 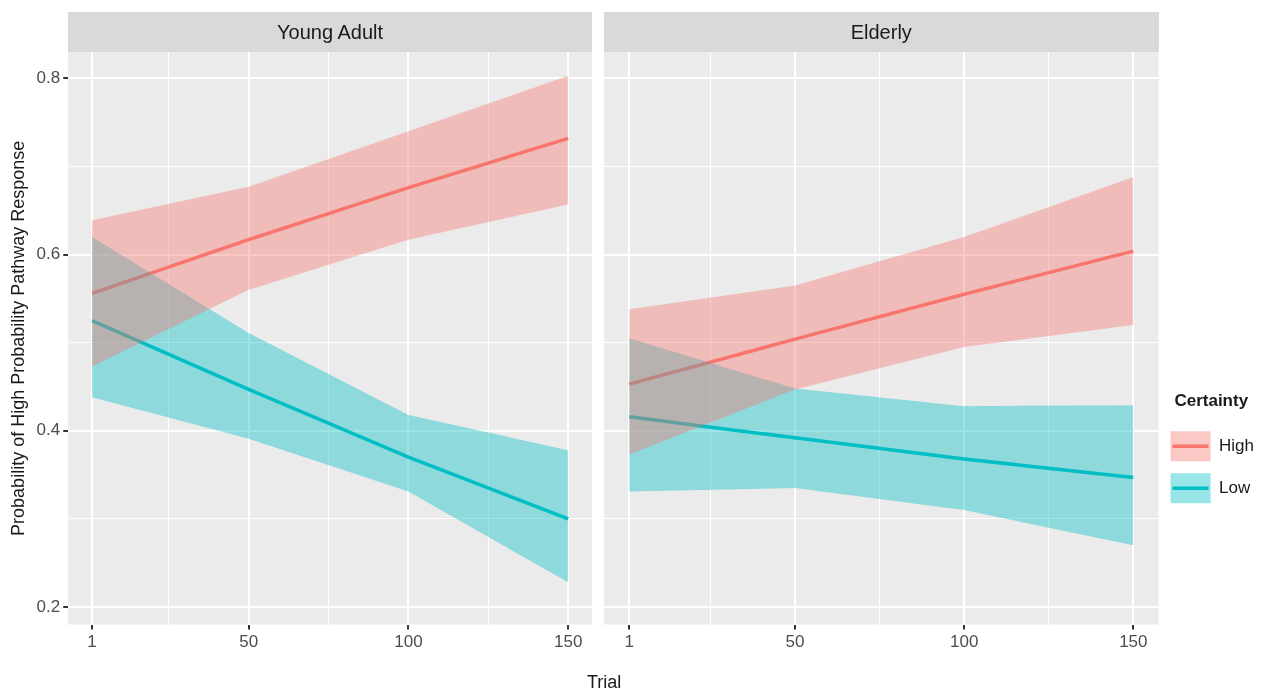 What do you see at coordinates (48, 606) in the screenshot?
I see `y-tick-label: 0.2` at bounding box center [48, 606].